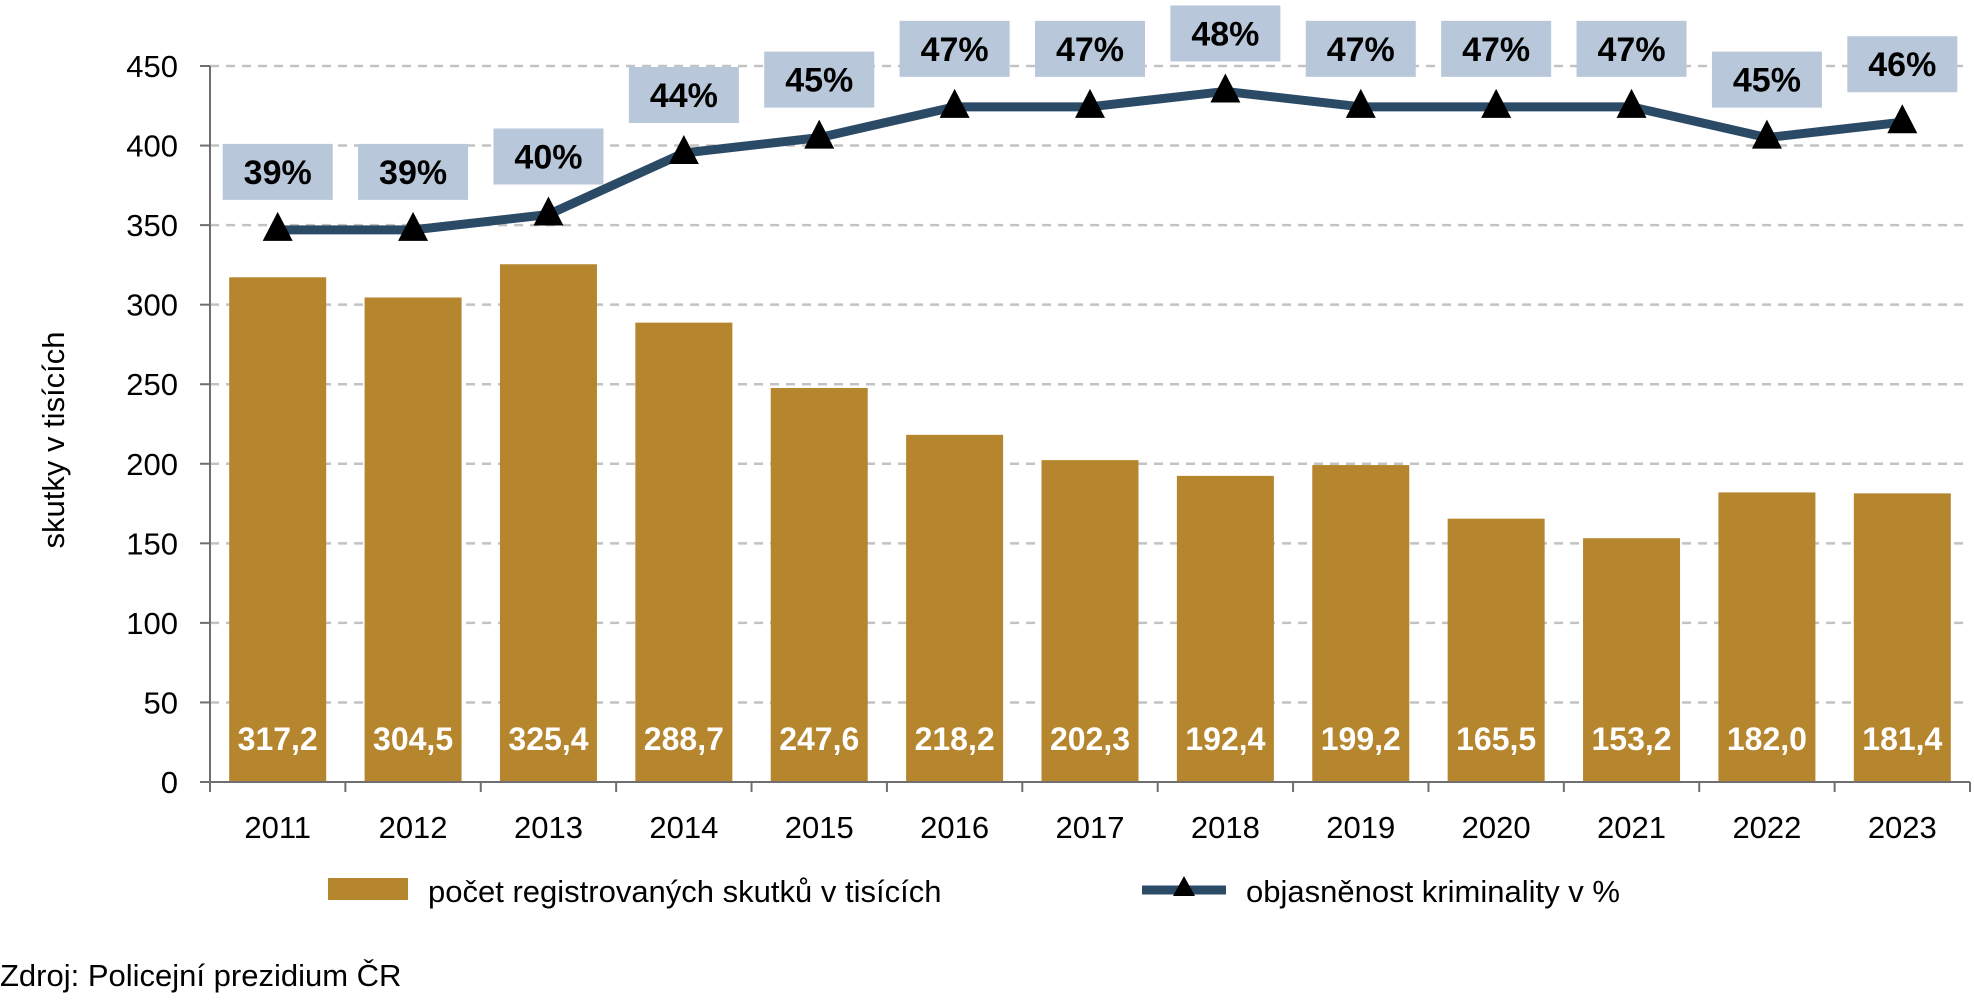 This screenshot has width=1974, height=1002. Describe the element at coordinates (1766, 827) in the screenshot. I see `x-tick-label: 2022` at that location.